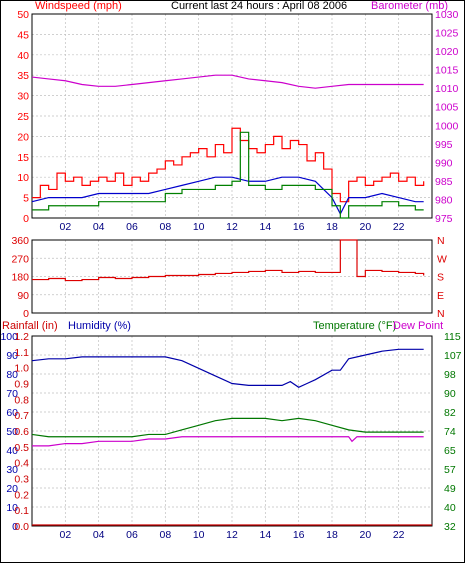 This screenshot has width=465, height=563. What do you see at coordinates (23, 296) in the screenshot?
I see `direction-y-tick: 90` at bounding box center [23, 296].